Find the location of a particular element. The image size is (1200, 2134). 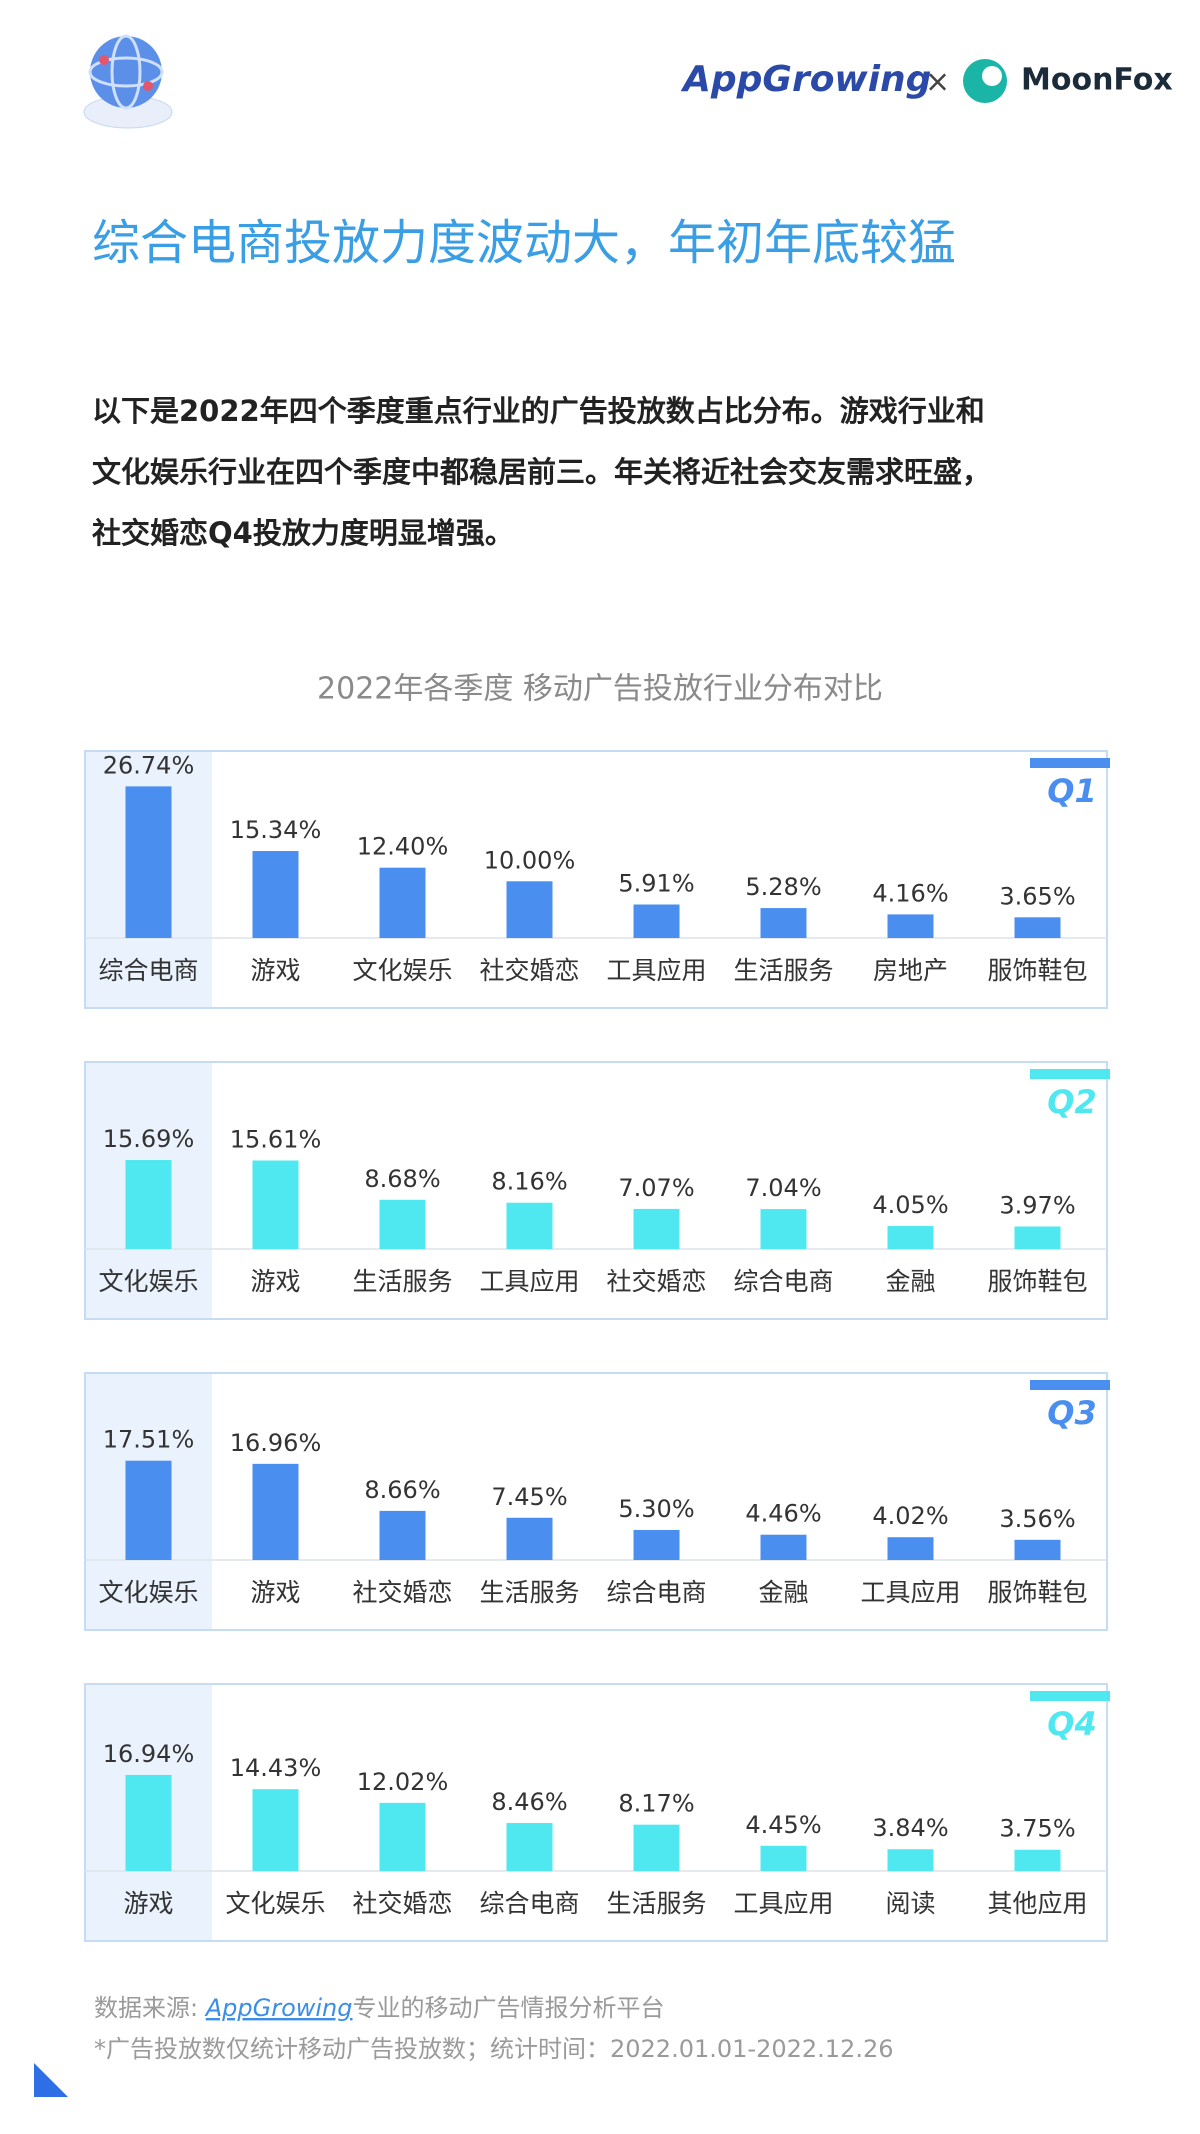

corner-mark is located at coordinates (51, 2080).